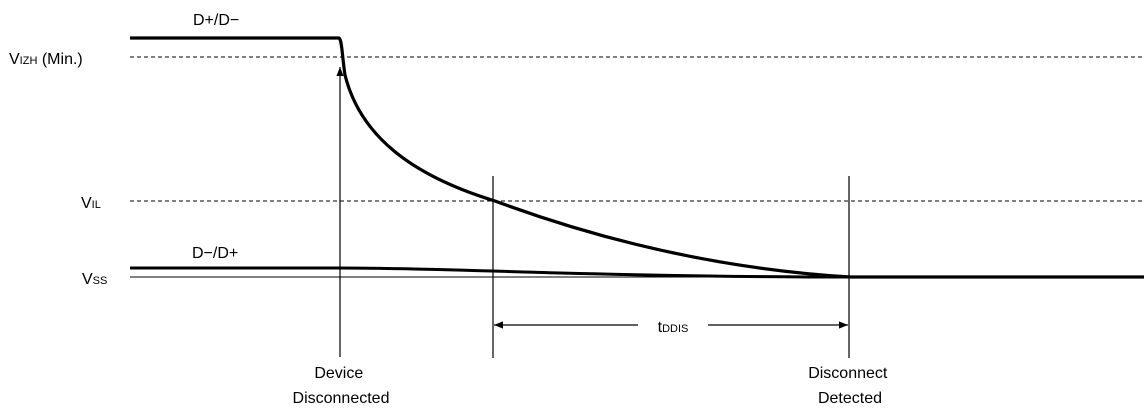  I want to click on device-disconnected-label: Device Disconnected, so click(341, 386).